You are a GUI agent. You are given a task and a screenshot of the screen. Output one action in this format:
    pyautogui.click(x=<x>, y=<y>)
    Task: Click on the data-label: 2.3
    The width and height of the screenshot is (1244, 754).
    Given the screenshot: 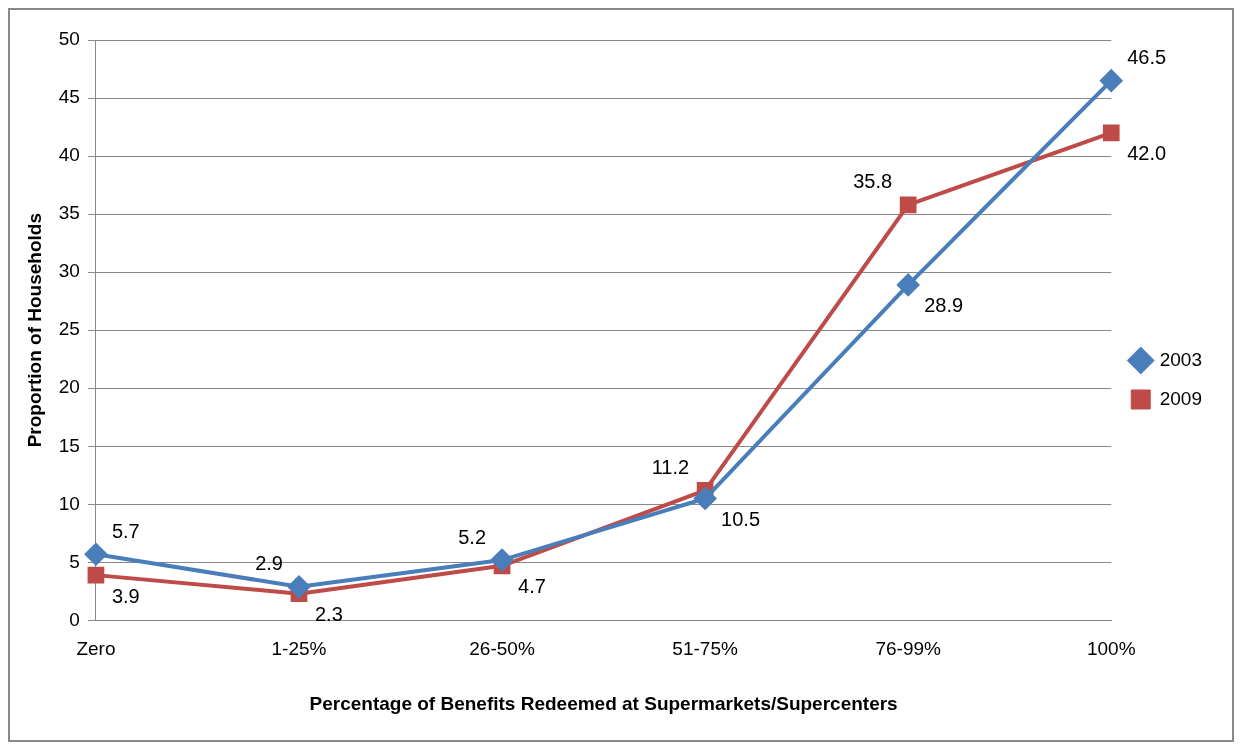 What is the action you would take?
    pyautogui.click(x=328, y=614)
    